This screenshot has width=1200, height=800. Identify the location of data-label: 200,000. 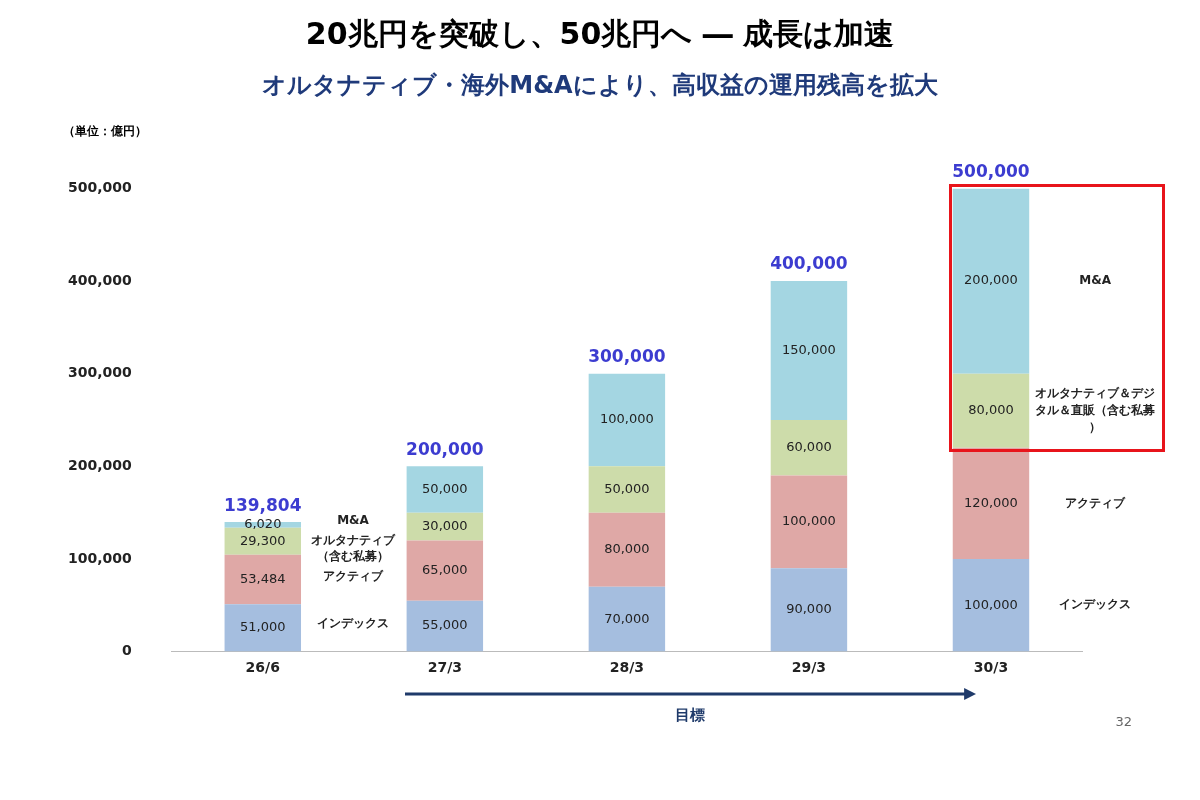
(991, 280).